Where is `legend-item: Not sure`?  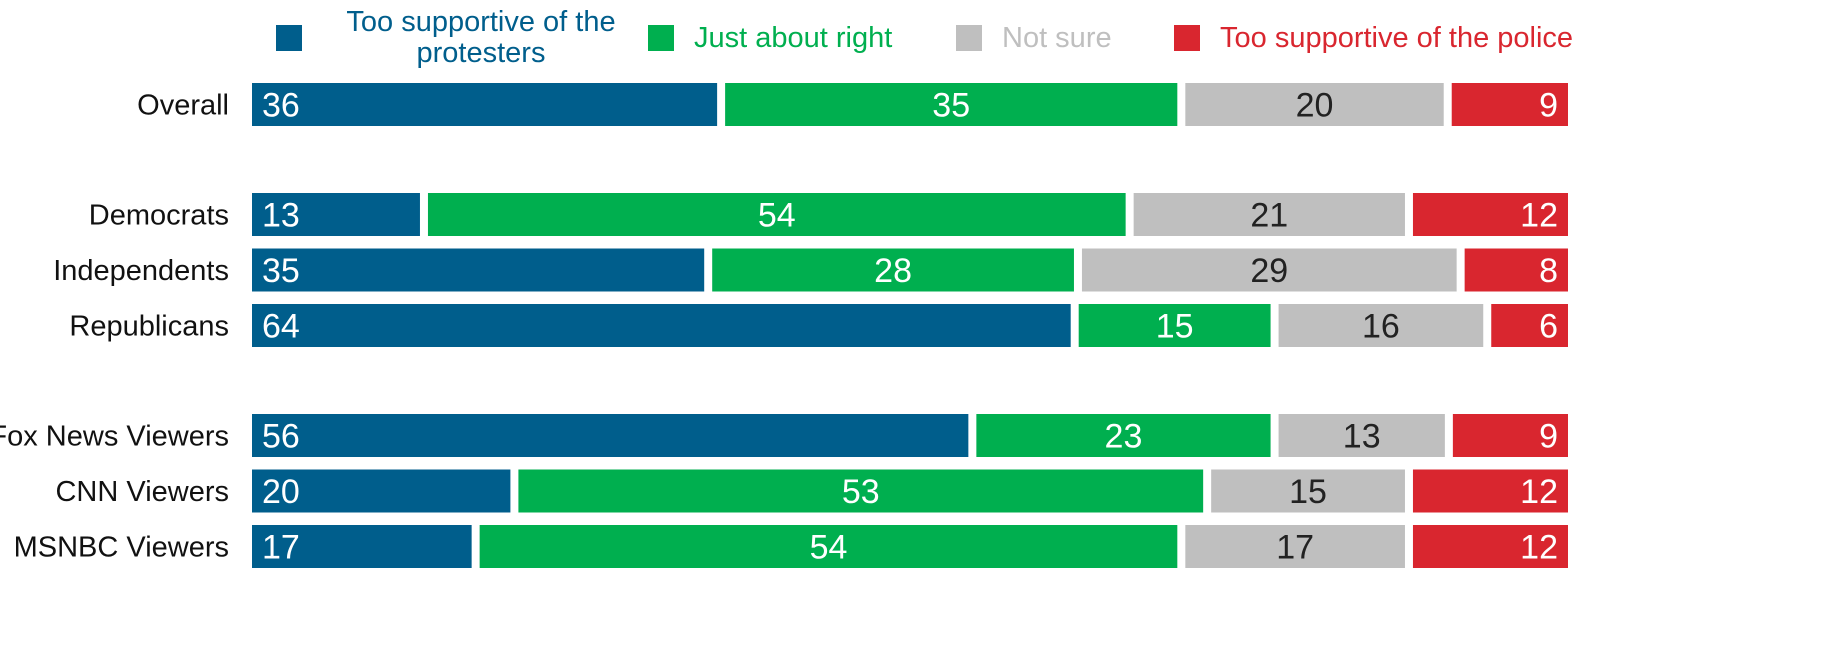 legend-item: Not sure is located at coordinates (1034, 38).